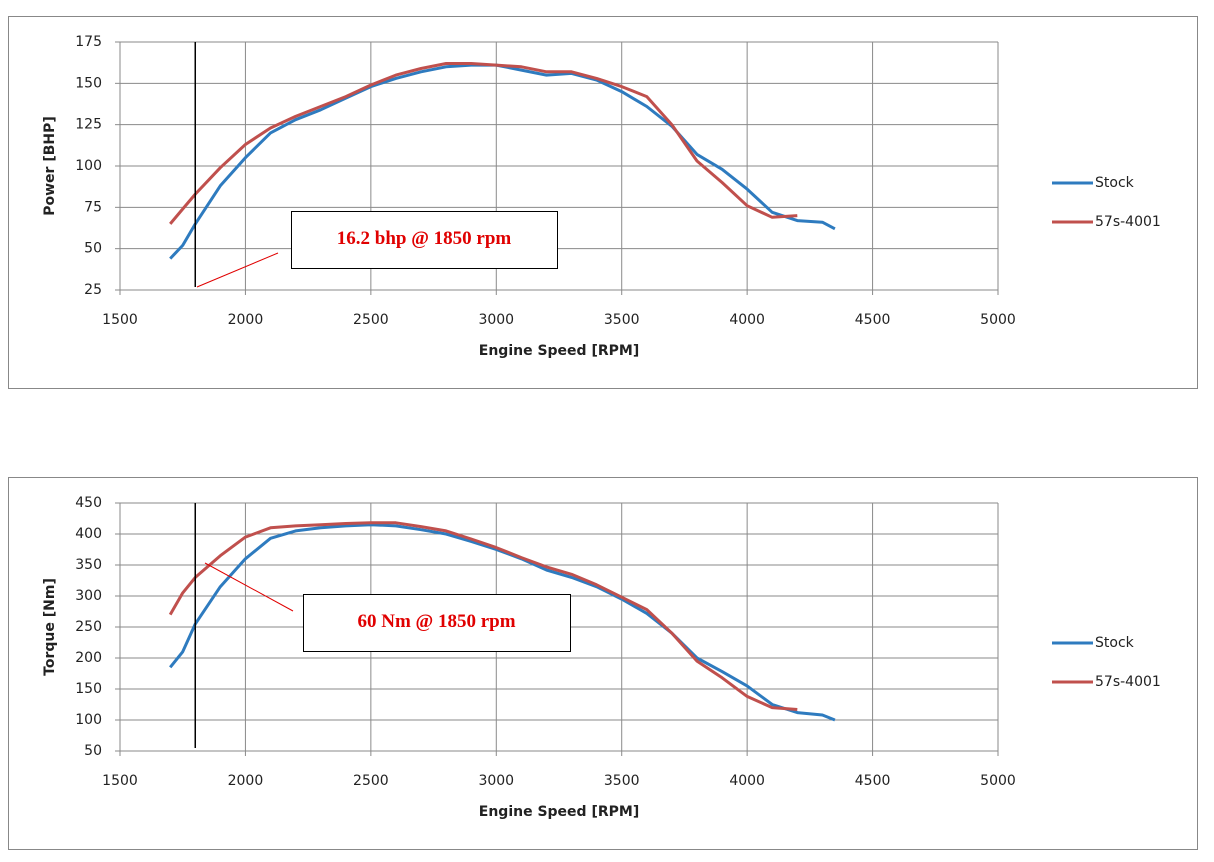 The image size is (1214, 862). I want to click on y-tick-label: 75, so click(93, 207).